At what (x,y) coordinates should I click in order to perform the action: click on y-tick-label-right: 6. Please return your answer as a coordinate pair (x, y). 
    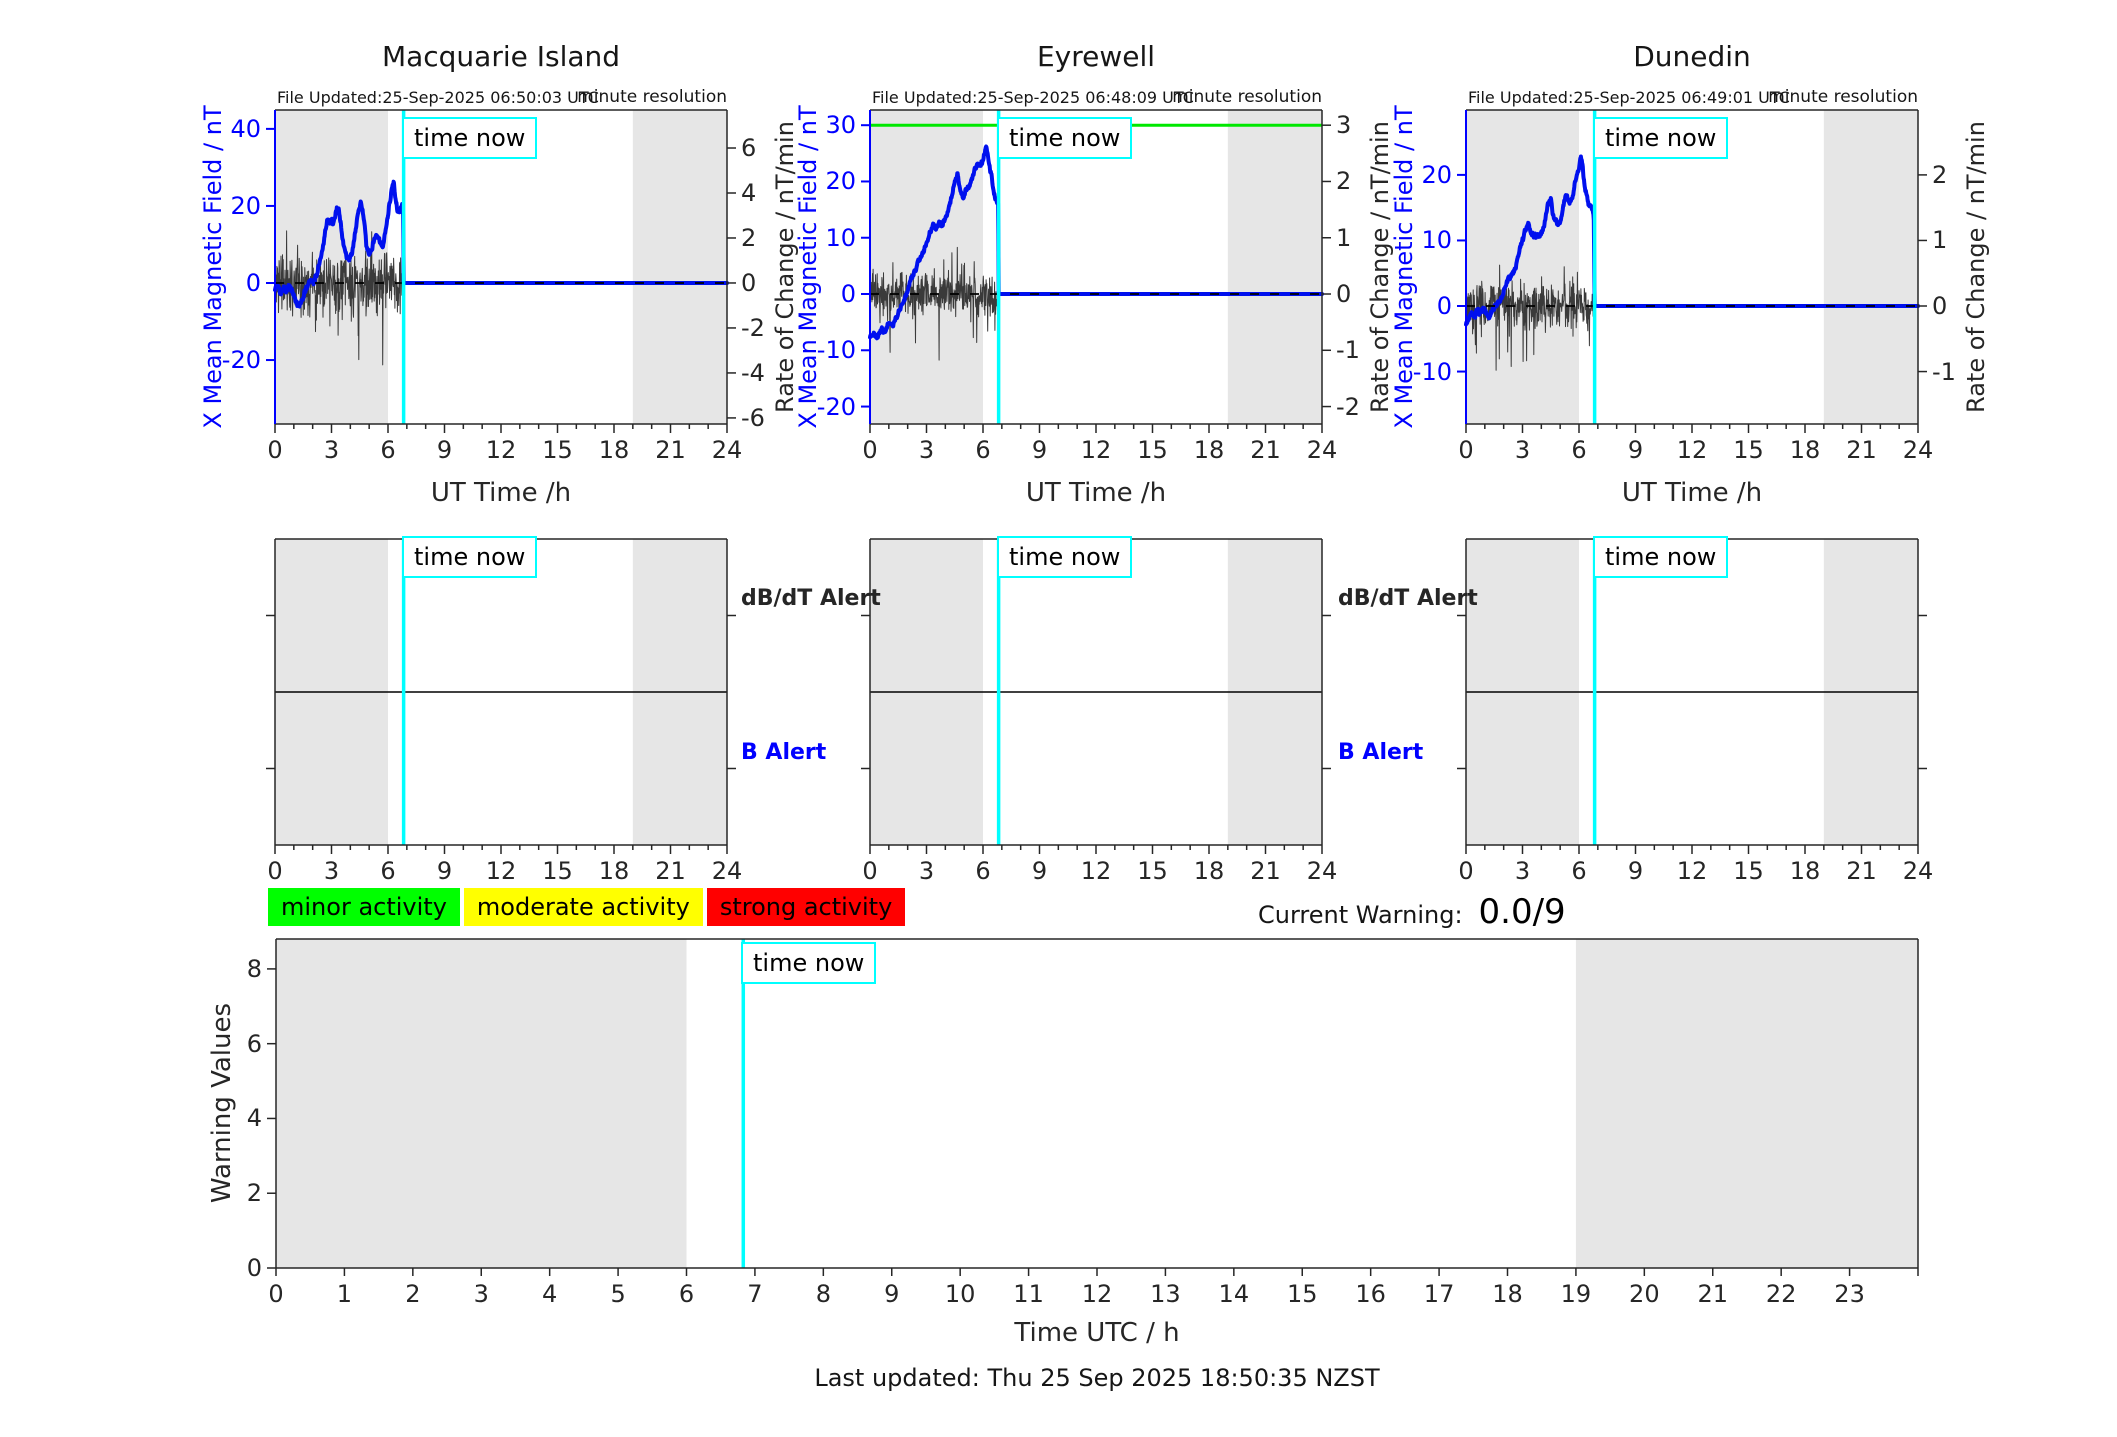
    Looking at the image, I should click on (749, 148).